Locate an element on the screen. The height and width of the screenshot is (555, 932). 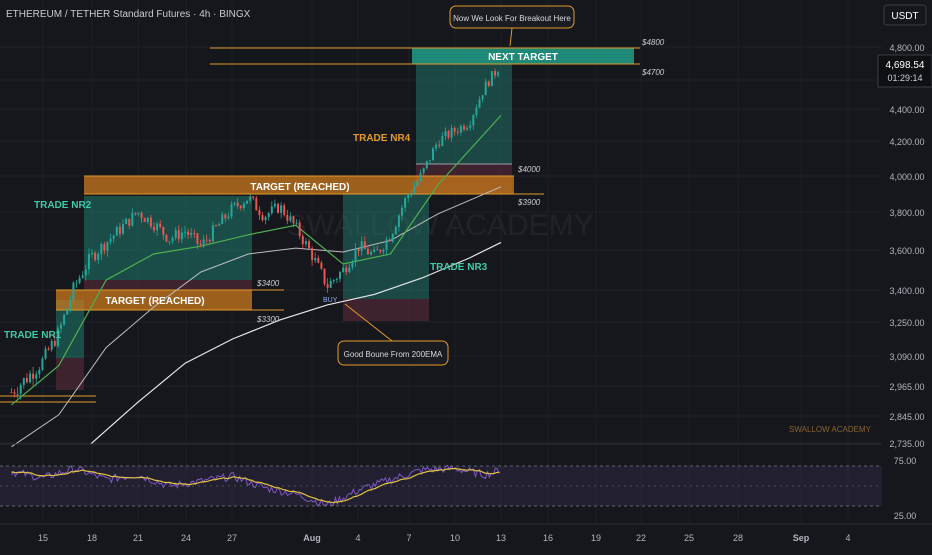
rsi-tick-25: 25.00 is located at coordinates (905, 516).